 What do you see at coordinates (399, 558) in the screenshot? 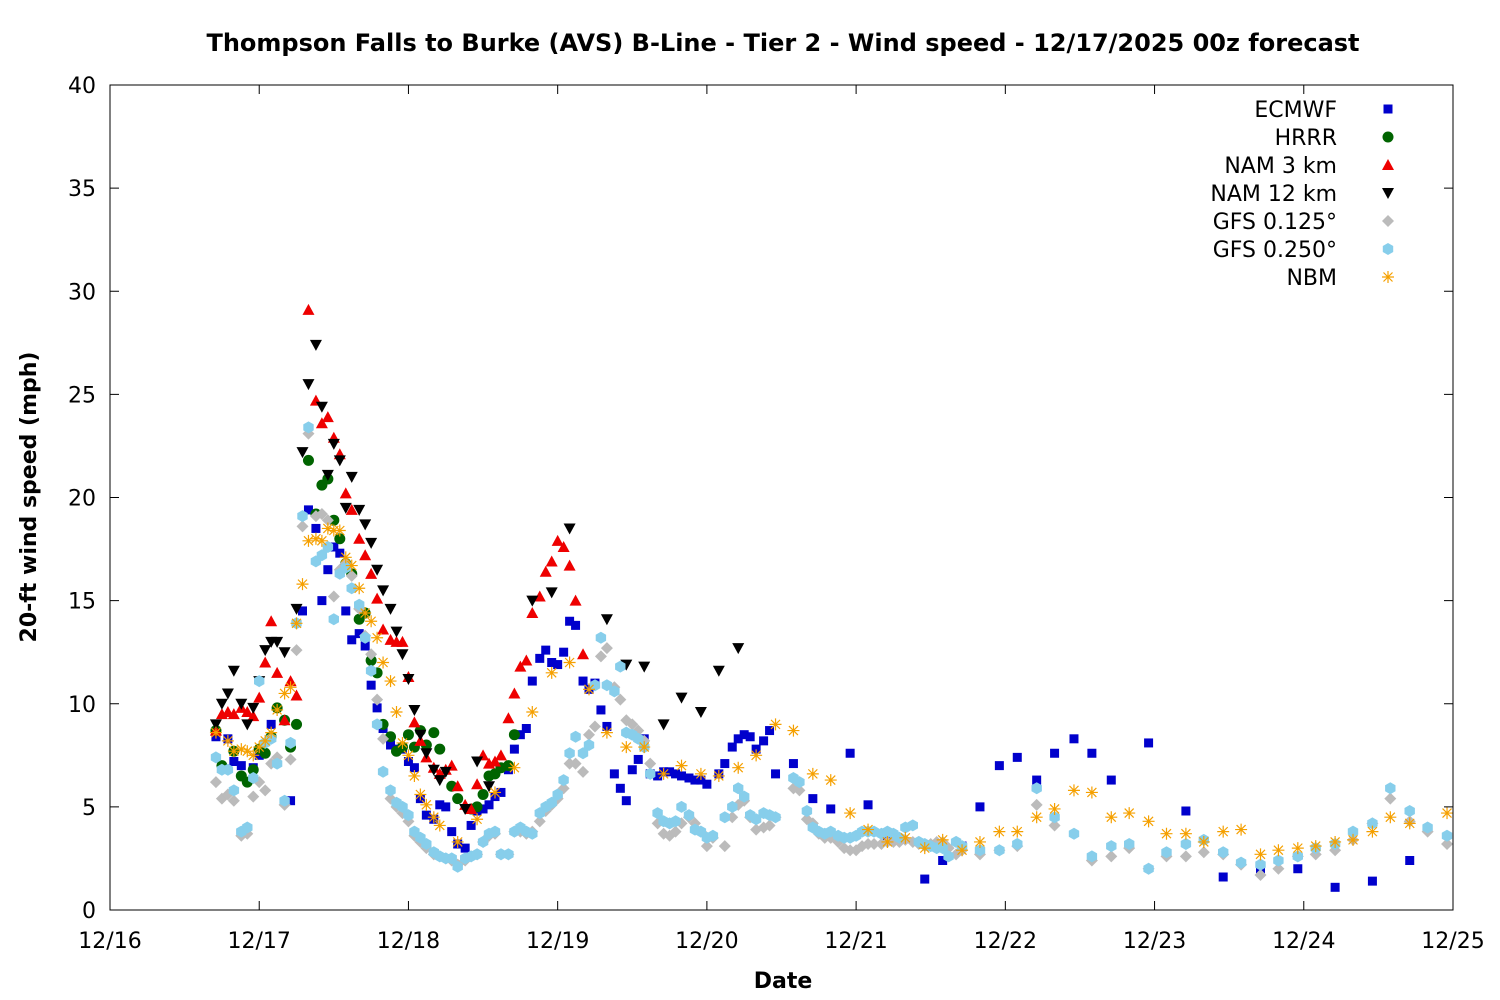
I see `series-nam-3-km` at bounding box center [399, 558].